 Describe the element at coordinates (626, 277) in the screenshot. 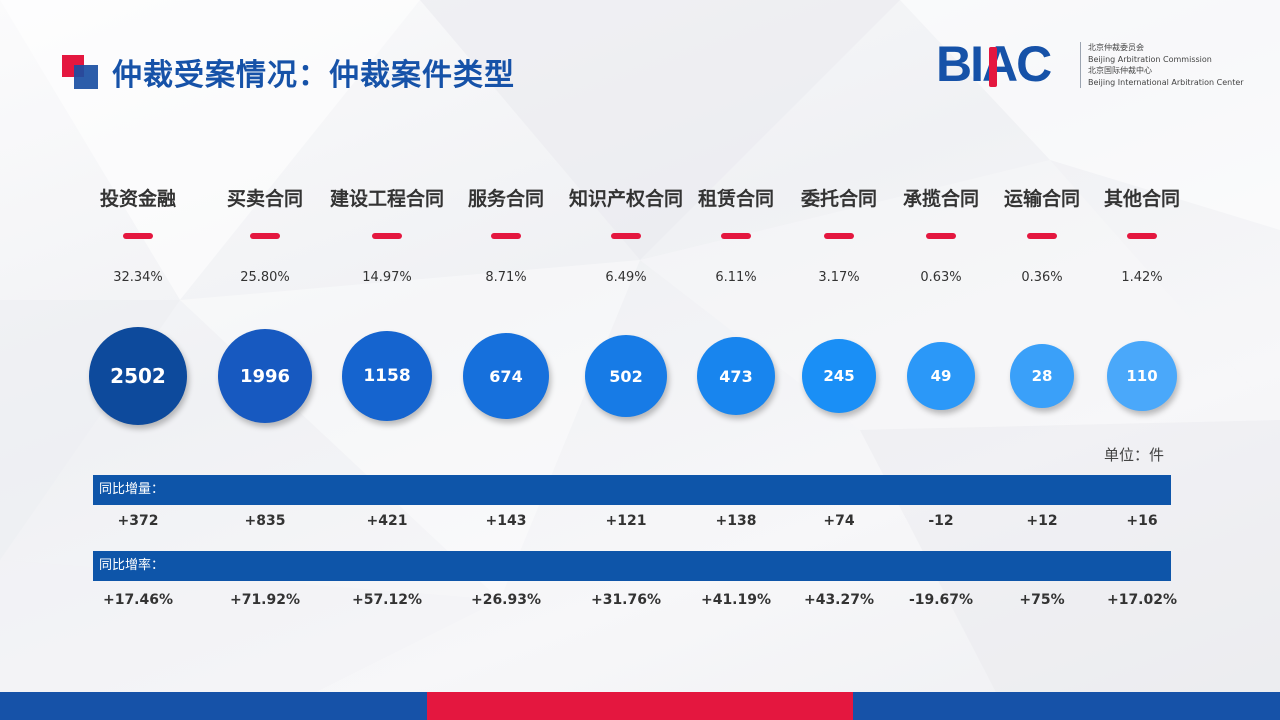

I see `category-share: 6.49%` at that location.